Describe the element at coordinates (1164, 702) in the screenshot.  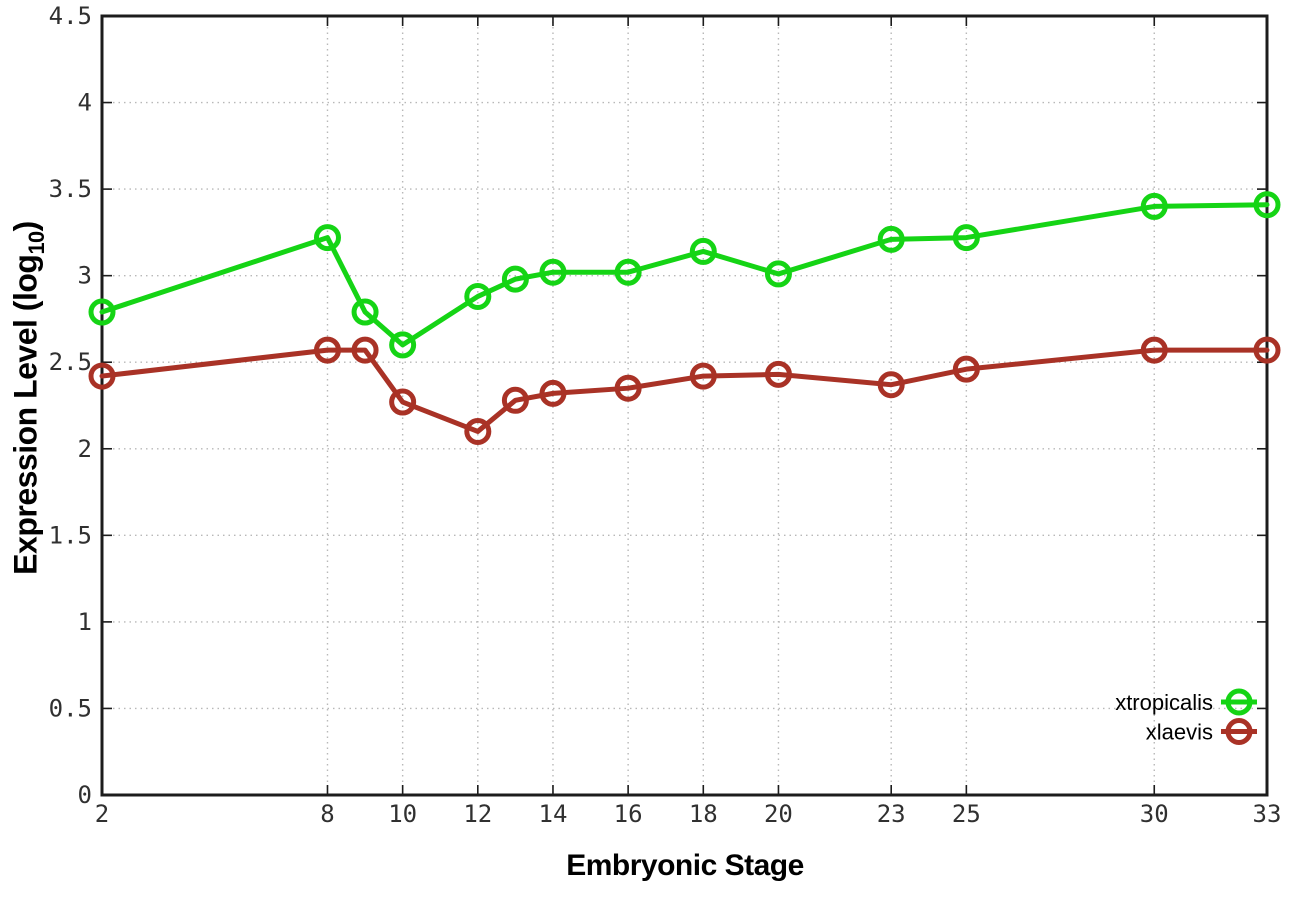
I see `legend-label-xtropicalis: xtropicalis` at that location.